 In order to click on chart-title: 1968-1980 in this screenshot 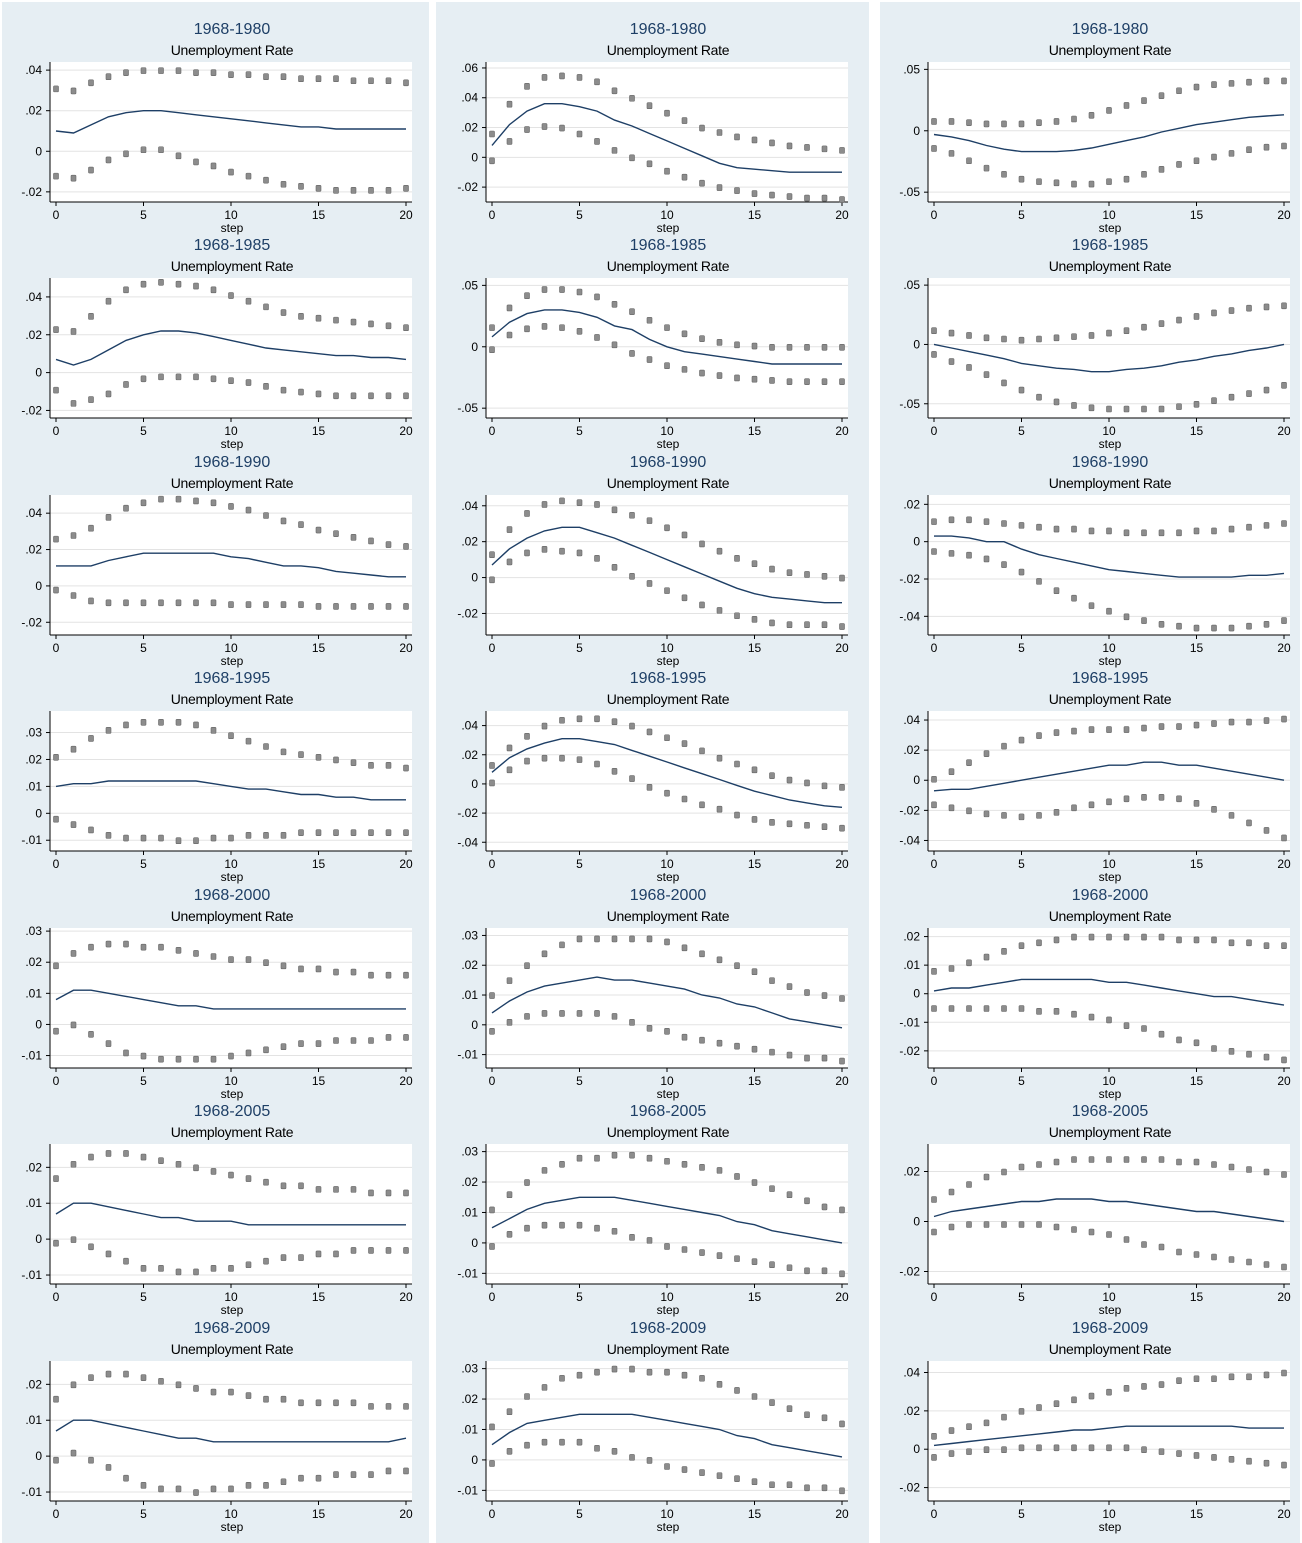, I will do `click(668, 29)`.